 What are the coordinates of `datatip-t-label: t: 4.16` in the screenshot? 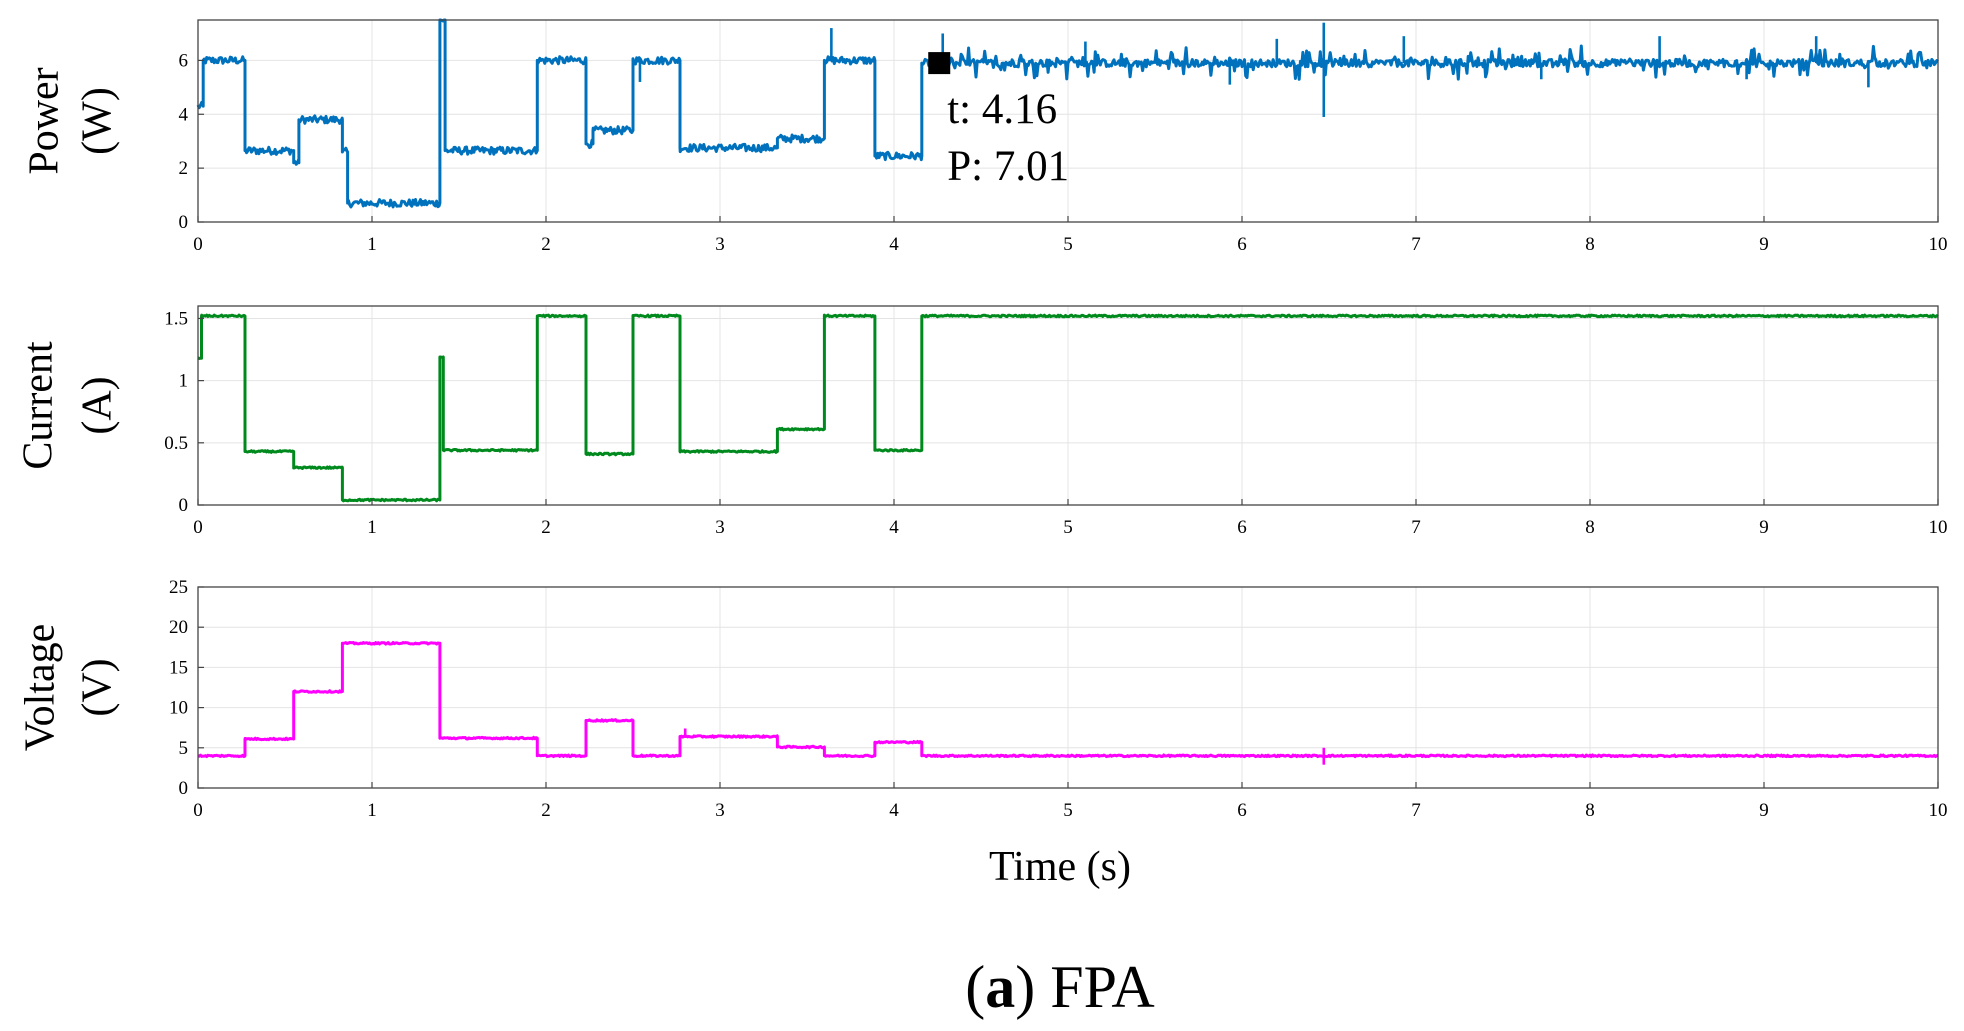 It's located at (1002, 109).